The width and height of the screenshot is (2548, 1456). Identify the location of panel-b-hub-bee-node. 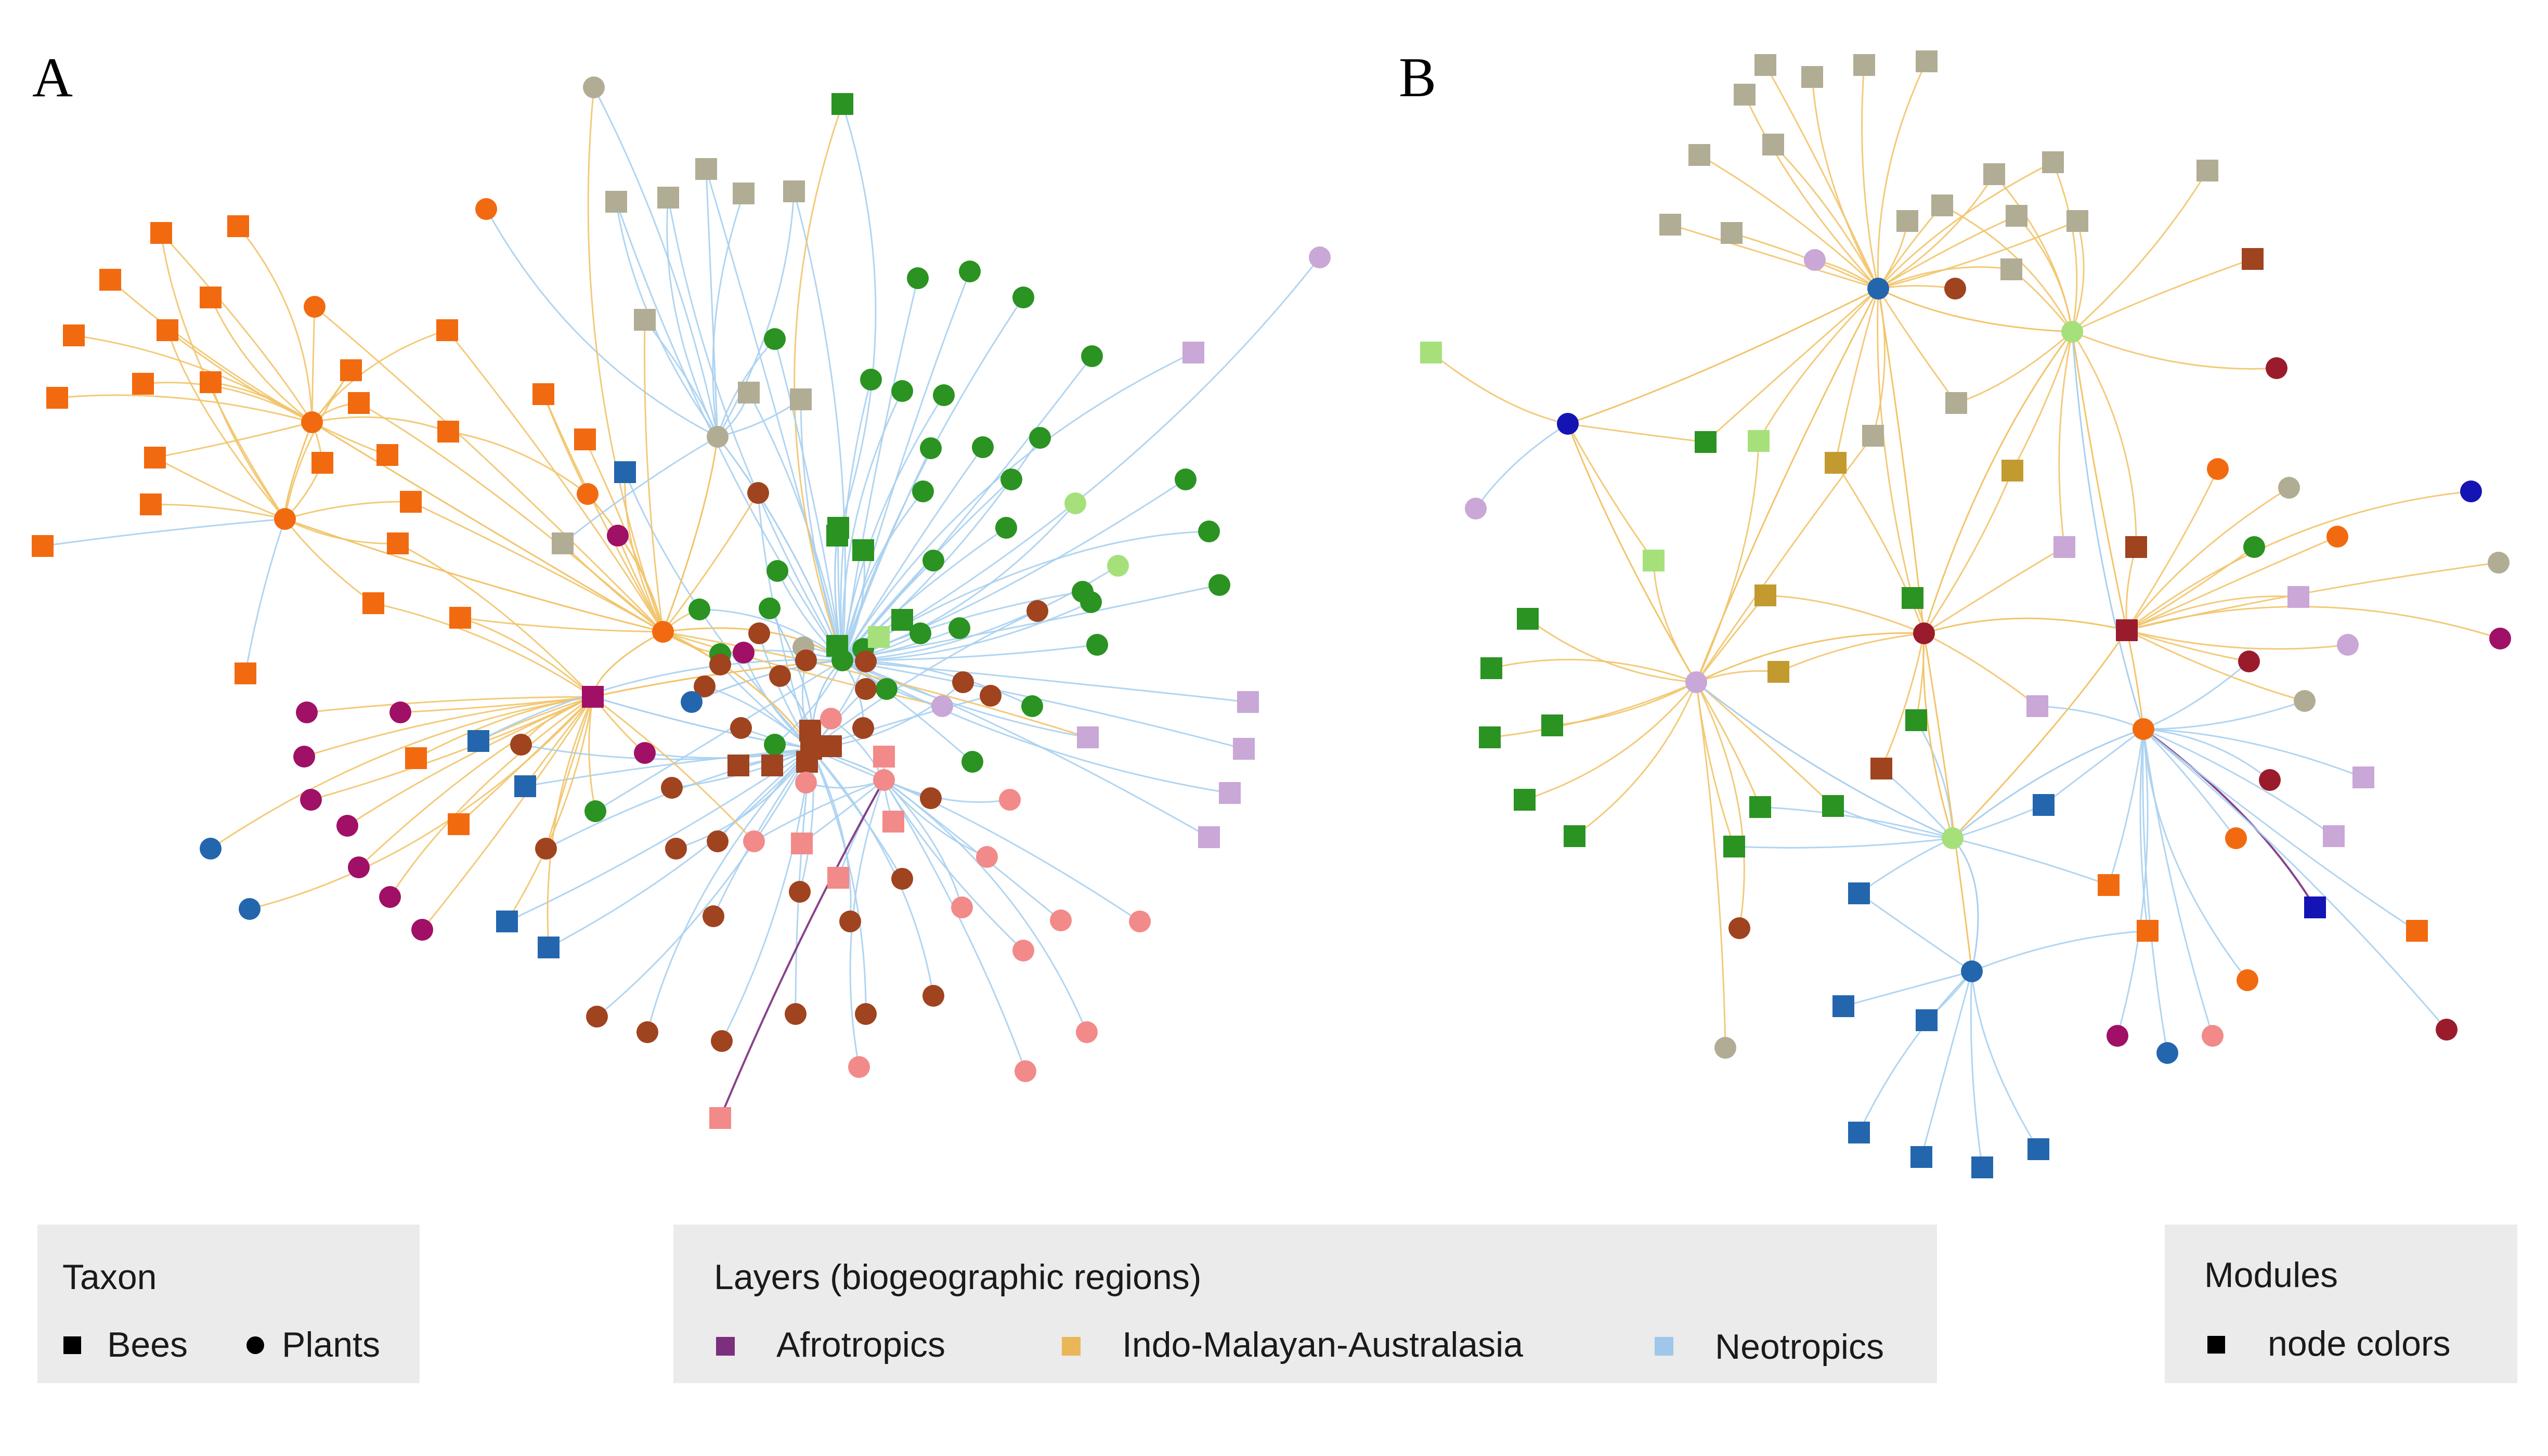
(2127, 630).